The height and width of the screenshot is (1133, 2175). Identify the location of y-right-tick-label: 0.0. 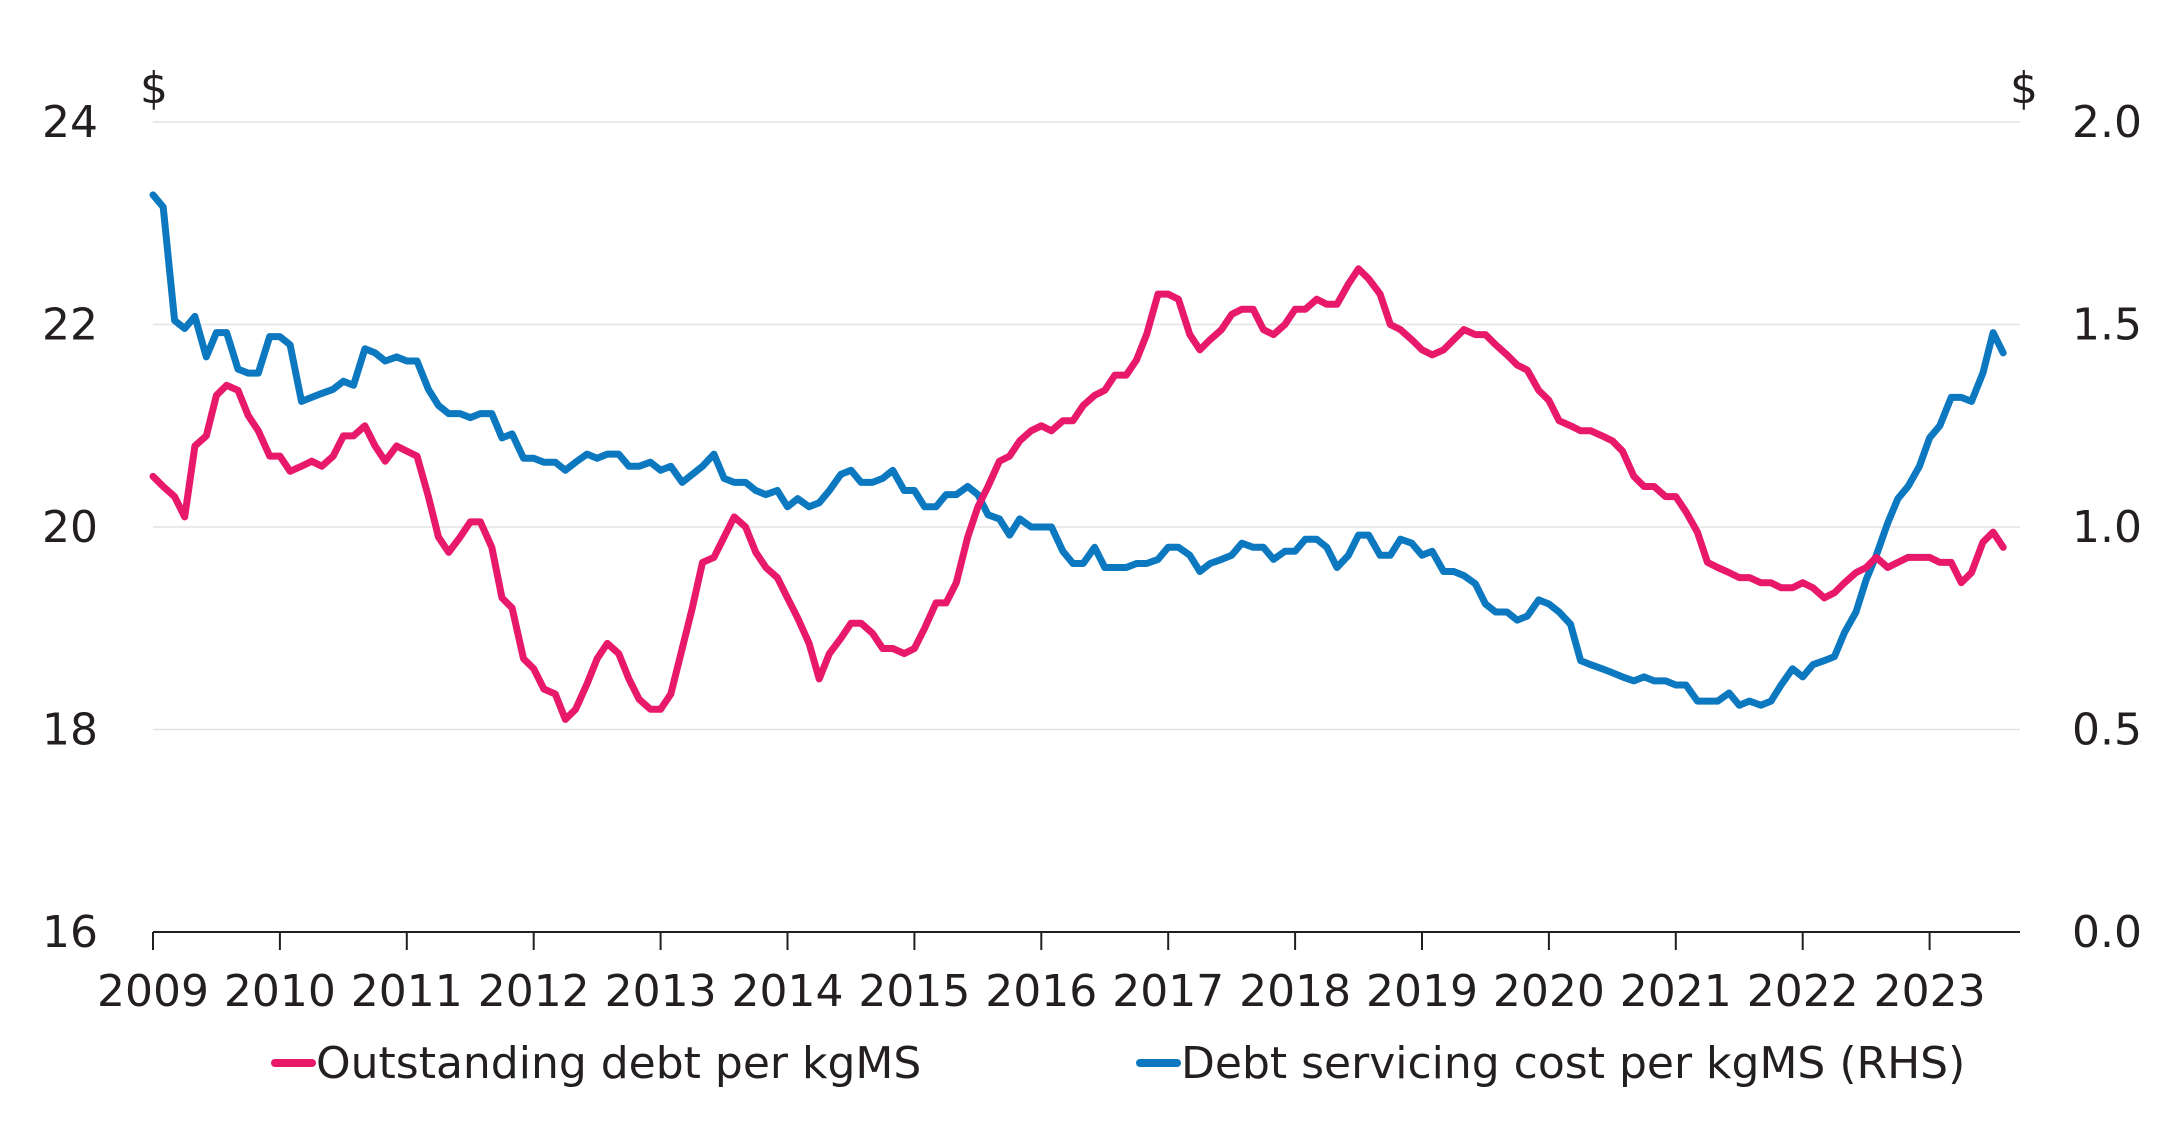
(2107, 932).